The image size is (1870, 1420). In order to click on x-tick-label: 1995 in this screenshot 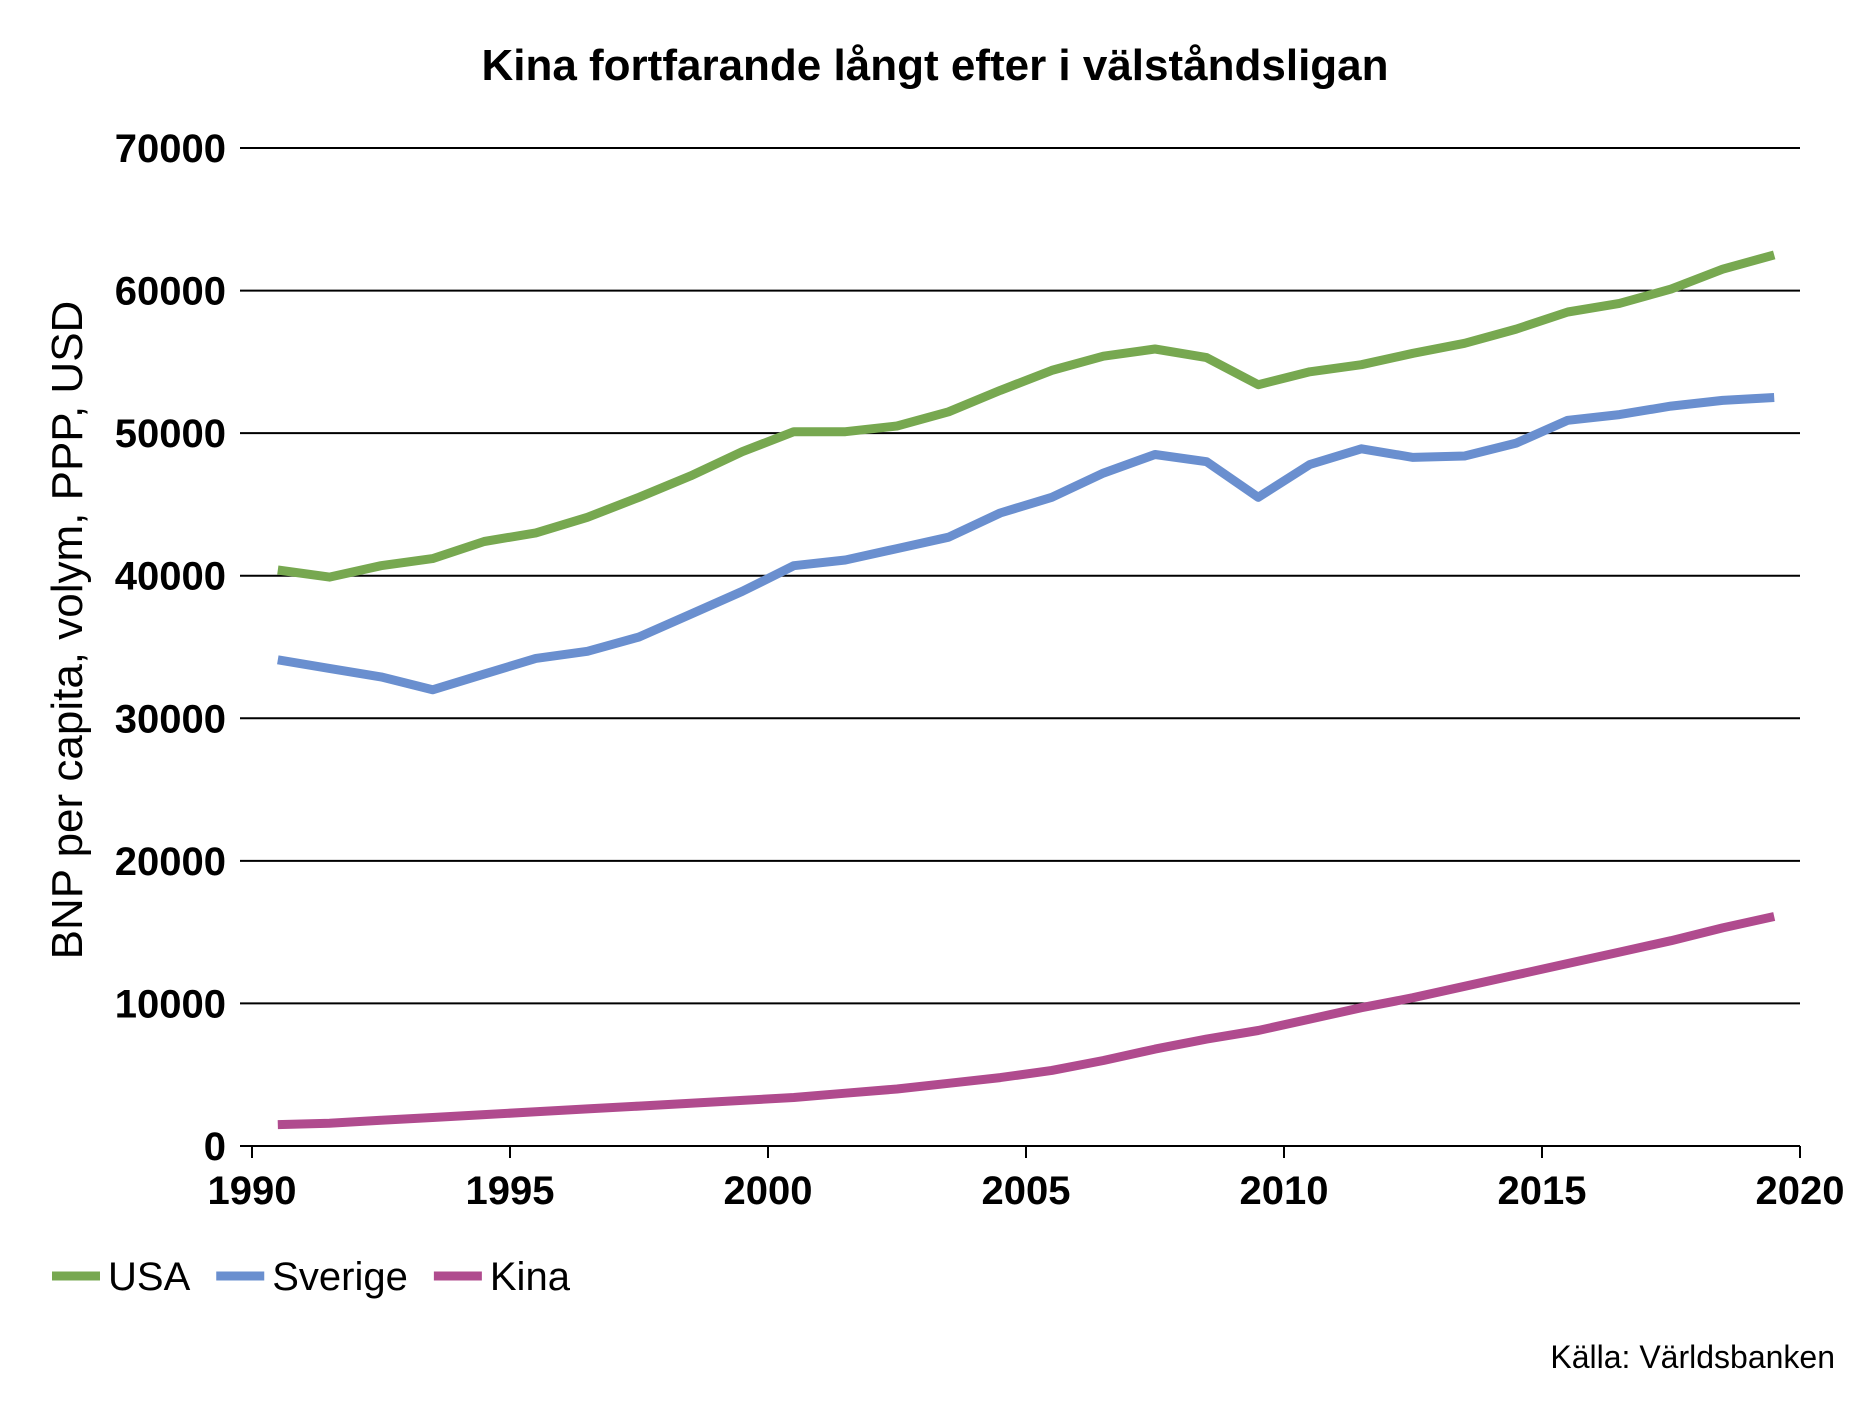, I will do `click(510, 1191)`.